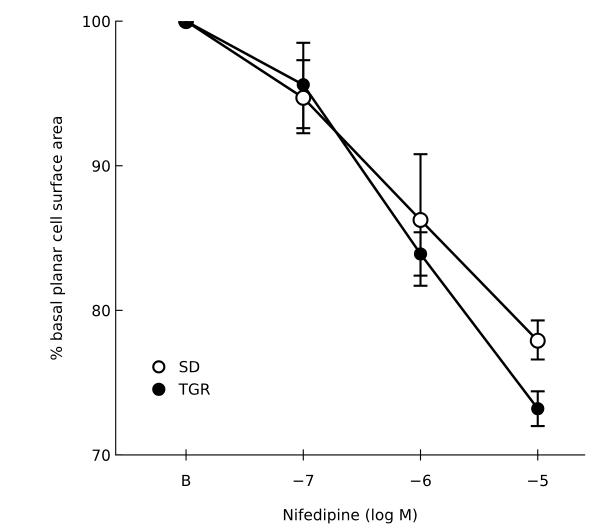 The image size is (609, 529). I want to click on legend-label: TGR, so click(194, 389).